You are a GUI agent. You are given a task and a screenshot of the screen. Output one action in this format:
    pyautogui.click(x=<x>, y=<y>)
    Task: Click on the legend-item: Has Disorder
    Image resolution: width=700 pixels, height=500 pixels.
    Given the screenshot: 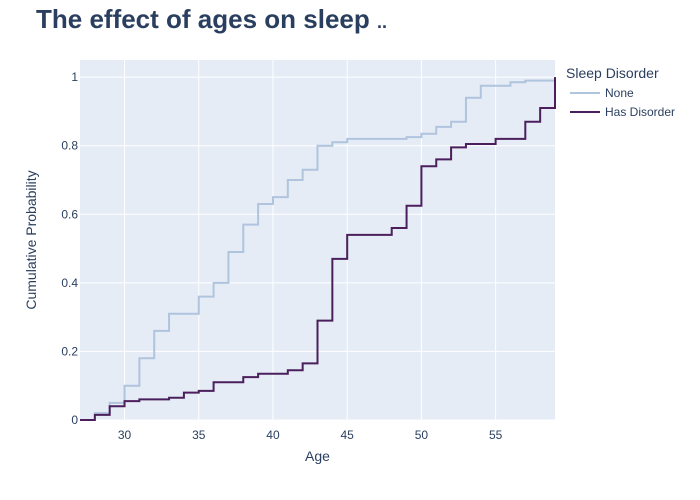 What is the action you would take?
    pyautogui.click(x=622, y=112)
    